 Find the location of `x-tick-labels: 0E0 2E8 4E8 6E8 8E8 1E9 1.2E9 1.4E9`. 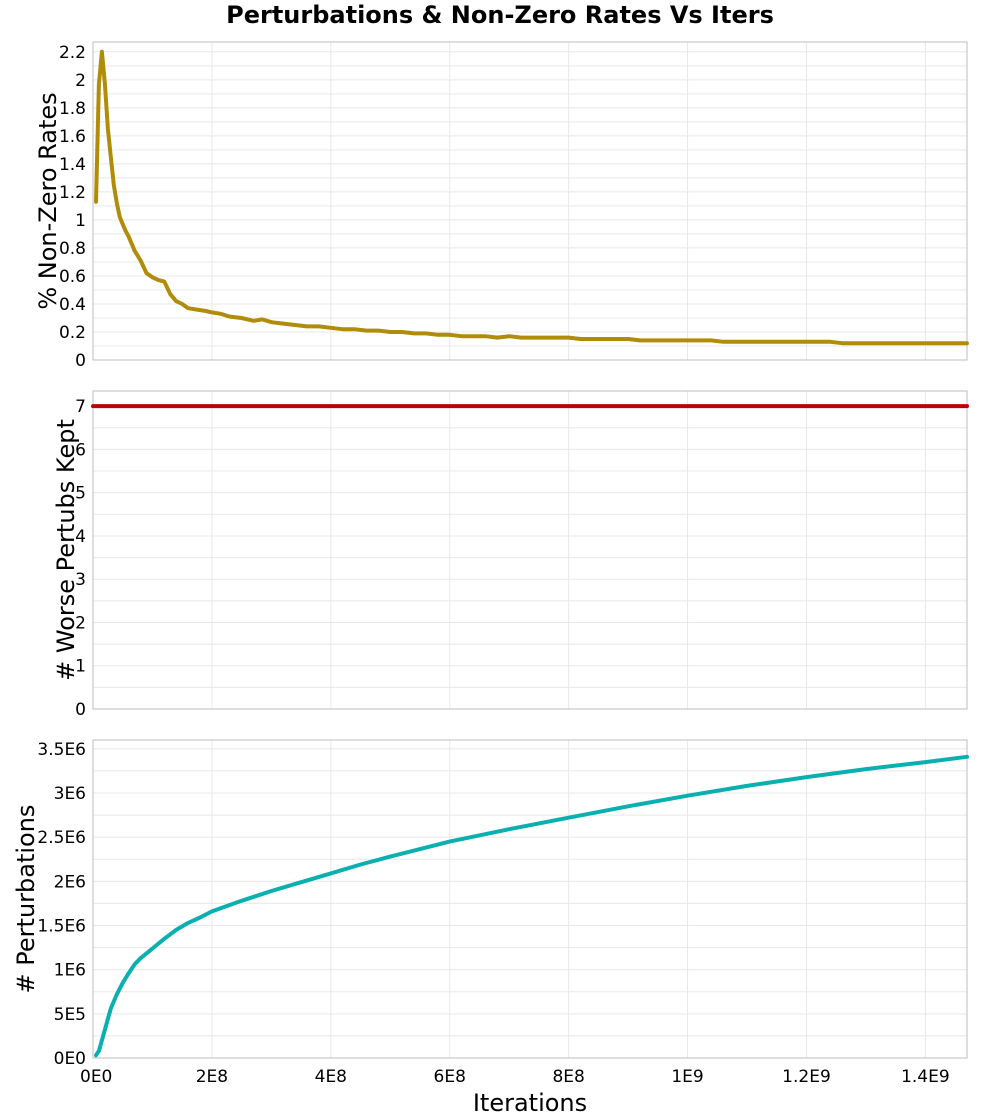

x-tick-labels: 0E0 2E8 4E8 6E8 8E8 1E9 1.2E9 1.4E9 is located at coordinates (515, 1077).